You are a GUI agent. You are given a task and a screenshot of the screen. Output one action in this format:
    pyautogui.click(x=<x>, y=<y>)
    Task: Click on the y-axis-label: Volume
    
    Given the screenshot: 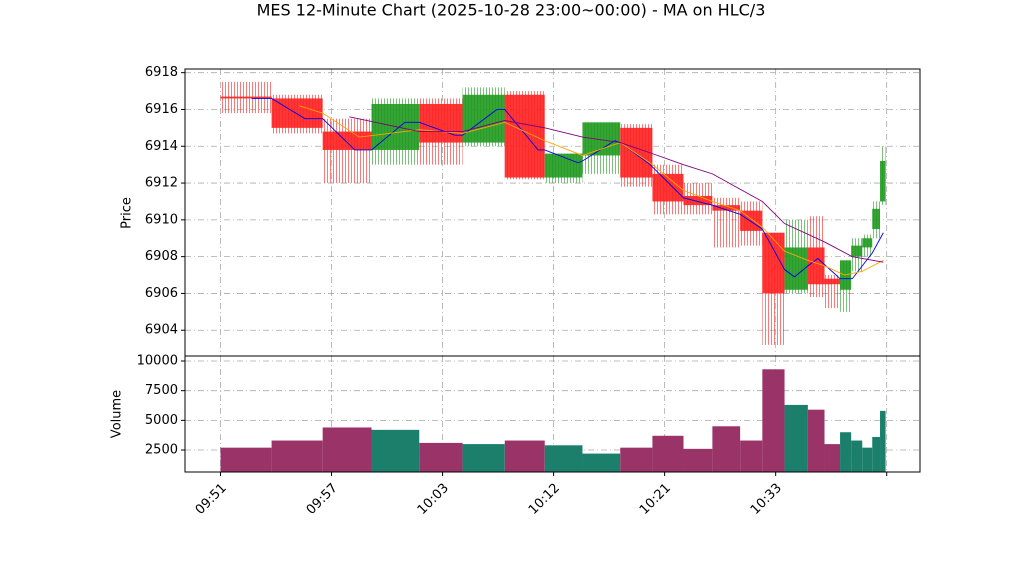 What is the action you would take?
    pyautogui.click(x=117, y=414)
    